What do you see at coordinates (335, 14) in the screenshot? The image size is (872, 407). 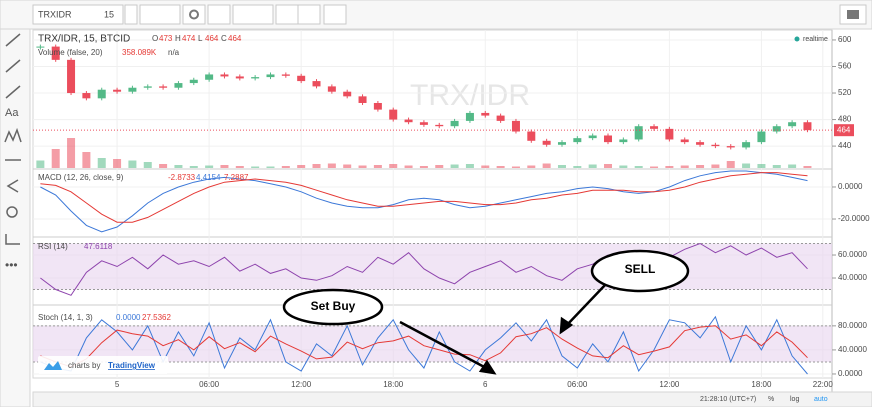 I see `fullscreen-button` at bounding box center [335, 14].